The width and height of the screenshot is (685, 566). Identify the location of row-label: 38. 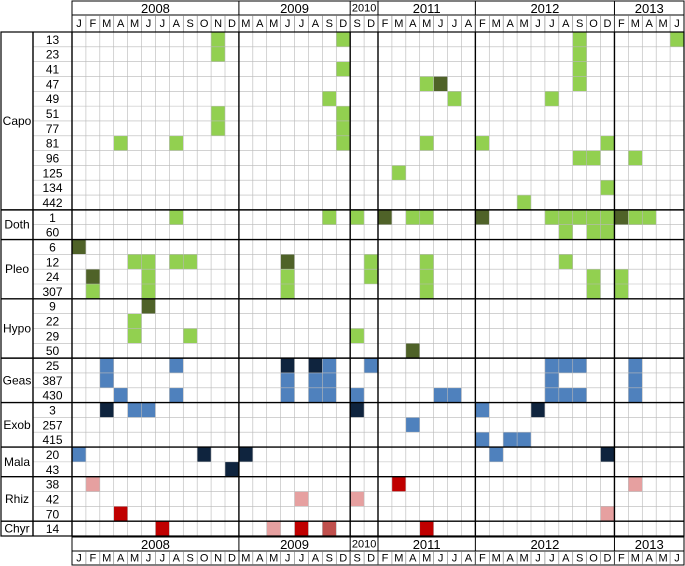
(53, 485).